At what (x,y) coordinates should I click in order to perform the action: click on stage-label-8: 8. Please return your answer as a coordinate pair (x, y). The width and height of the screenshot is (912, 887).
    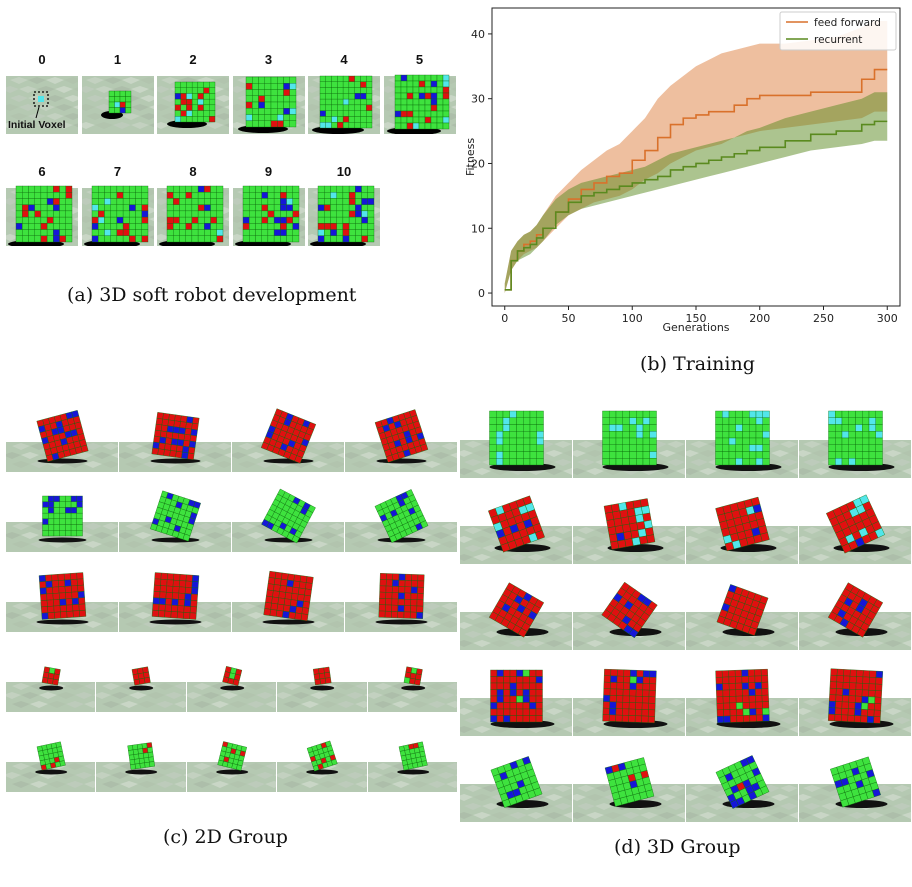
    Looking at the image, I should click on (193, 171).